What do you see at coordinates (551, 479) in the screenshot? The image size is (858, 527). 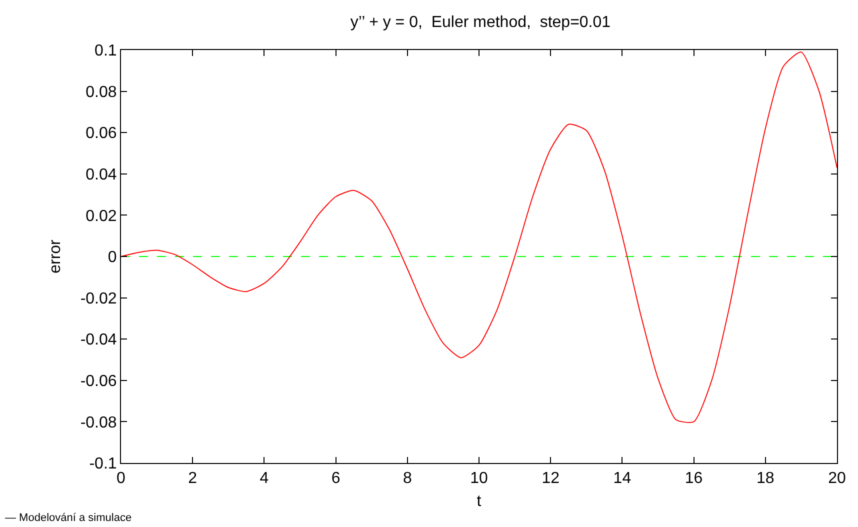 I see `x-tick-label: 12` at bounding box center [551, 479].